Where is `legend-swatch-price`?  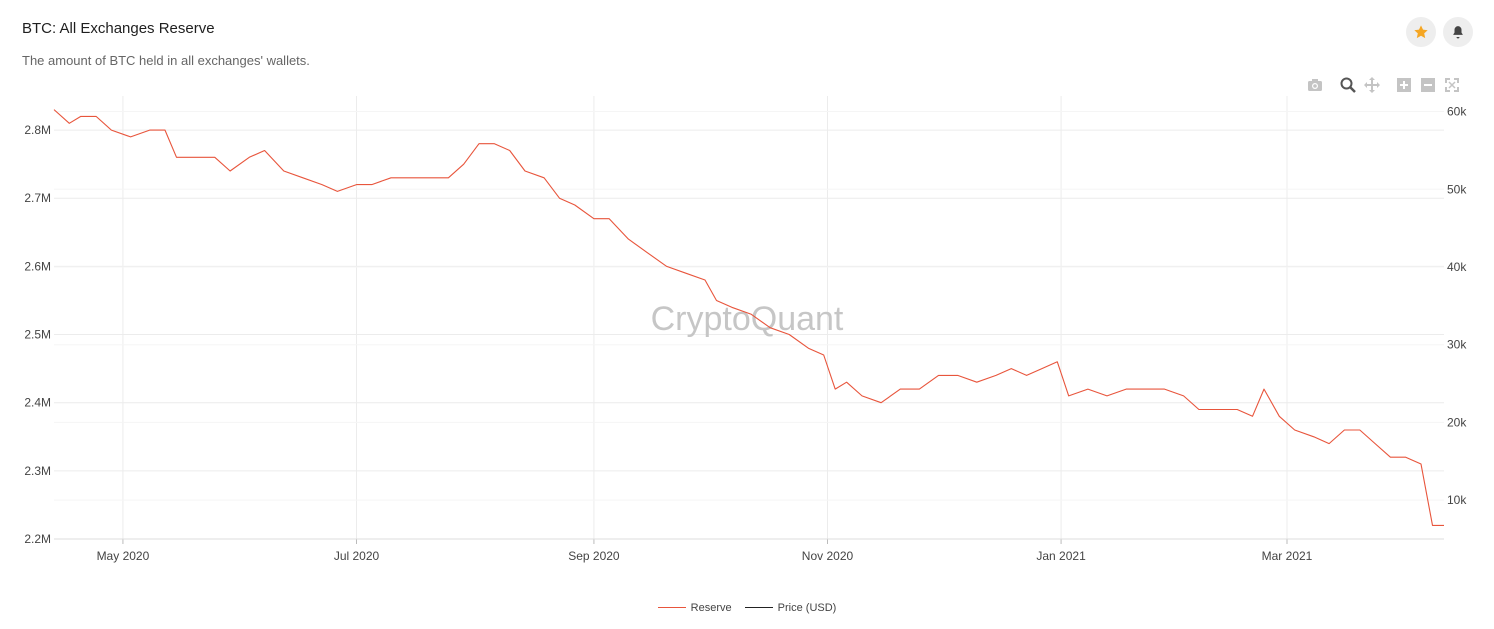 legend-swatch-price is located at coordinates (758, 607).